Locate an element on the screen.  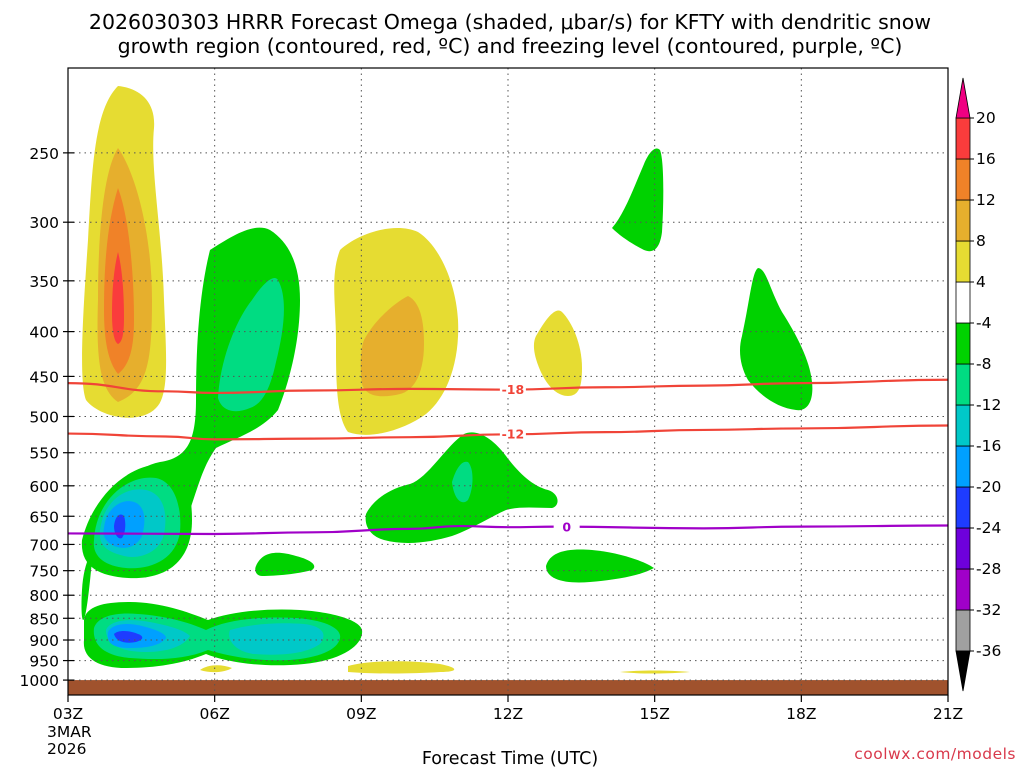
colorbar-label--36: -36 is located at coordinates (988, 651).